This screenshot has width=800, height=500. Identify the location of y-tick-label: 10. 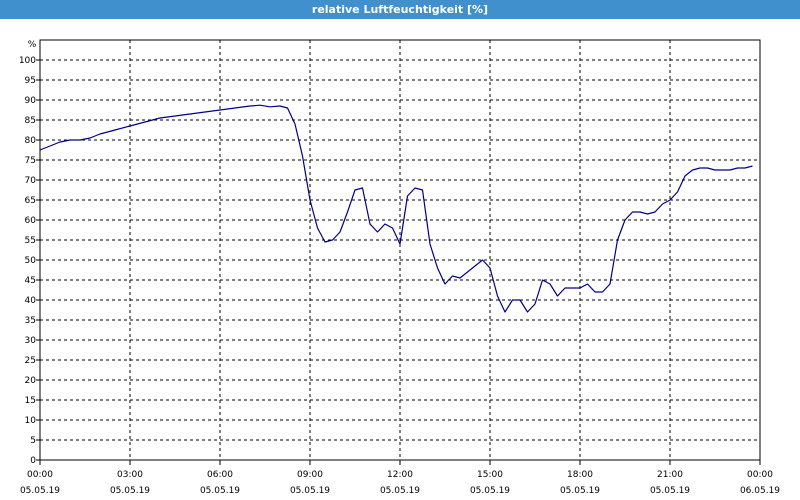
(31, 421).